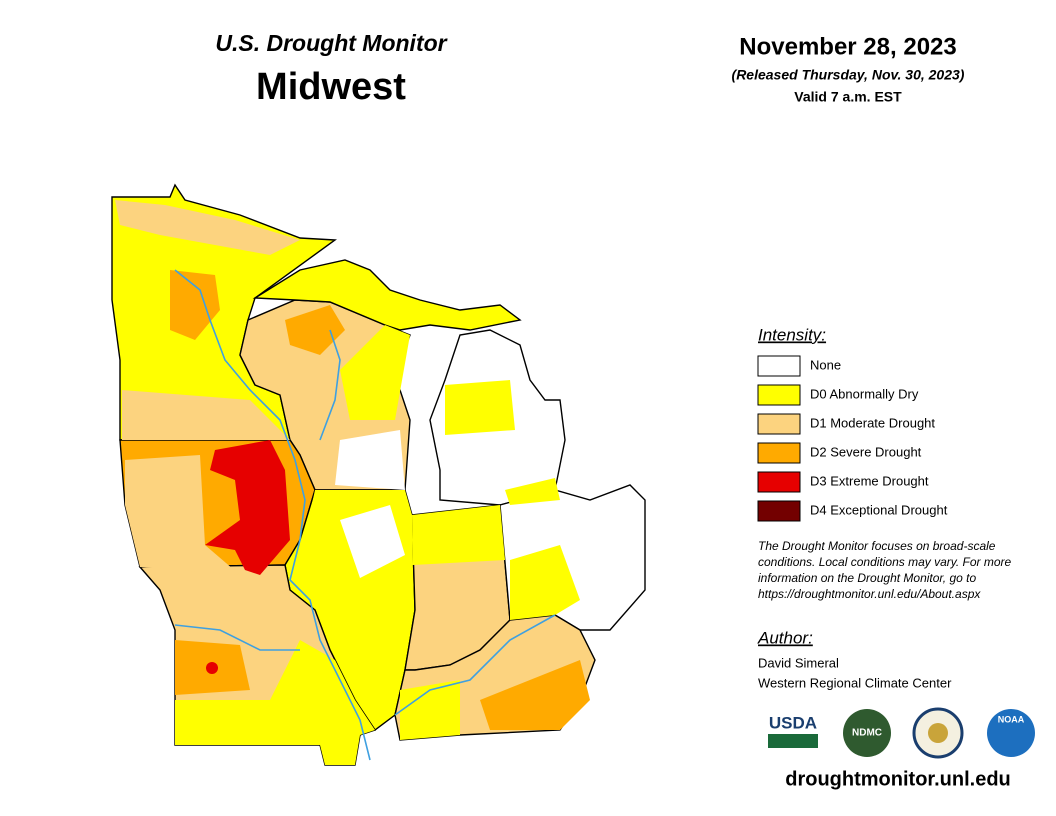  Describe the element at coordinates (864, 393) in the screenshot. I see `legend-label: D0 Abnormally Dry` at that location.